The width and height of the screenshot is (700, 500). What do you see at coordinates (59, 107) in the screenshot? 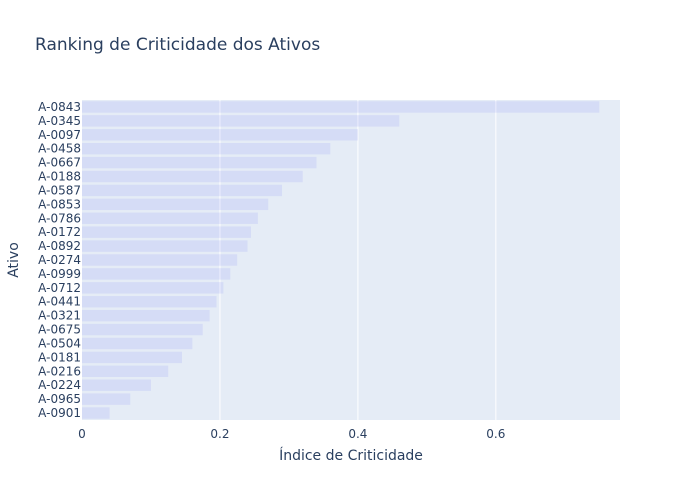
I see `y-tick-label: A-0843` at bounding box center [59, 107].